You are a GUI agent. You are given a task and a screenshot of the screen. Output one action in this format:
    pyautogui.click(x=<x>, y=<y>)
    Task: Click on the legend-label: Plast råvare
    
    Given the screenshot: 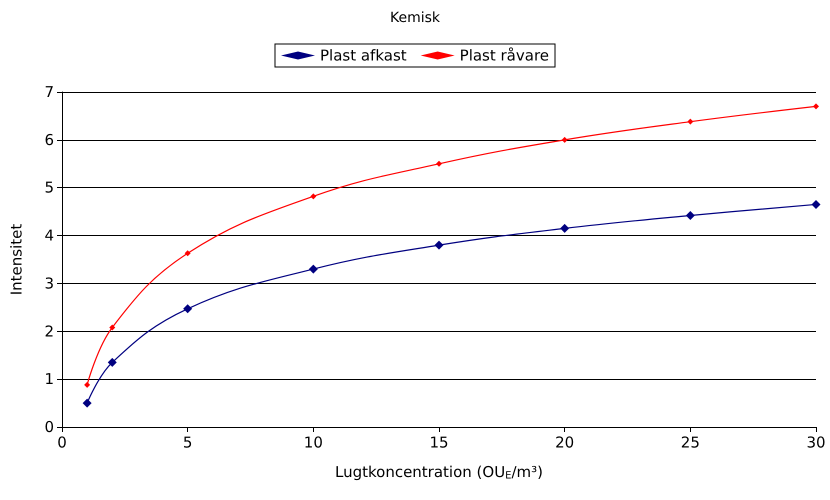 What is the action you would take?
    pyautogui.click(x=505, y=55)
    